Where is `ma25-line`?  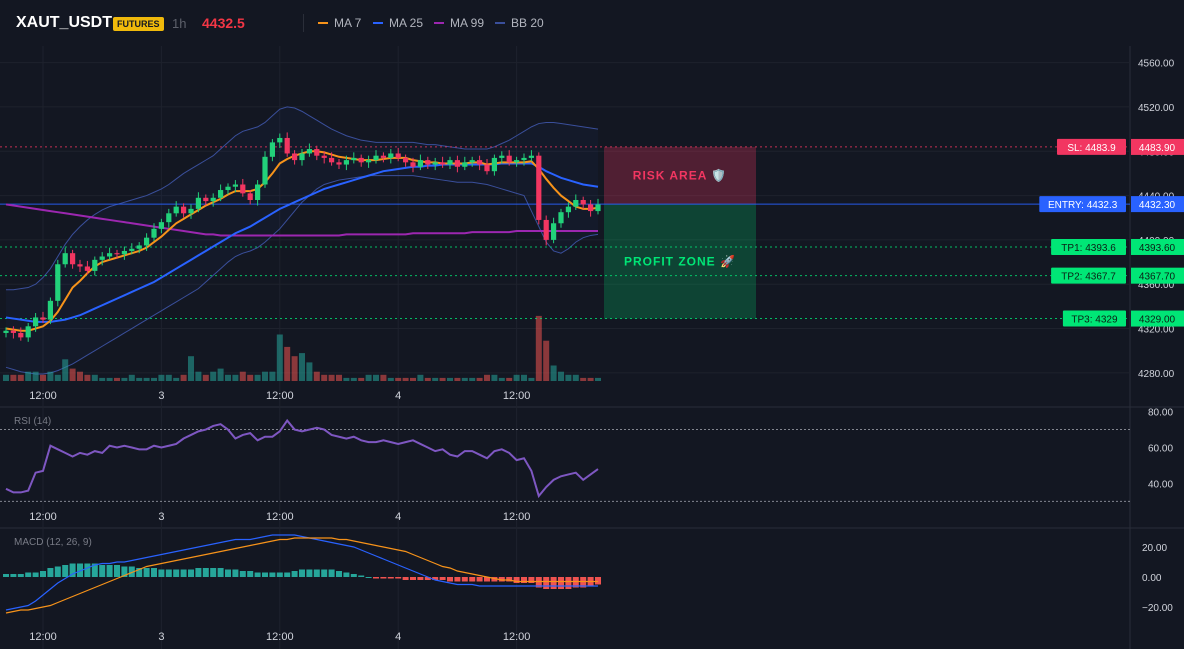
ma25-line is located at coordinates (302, 242).